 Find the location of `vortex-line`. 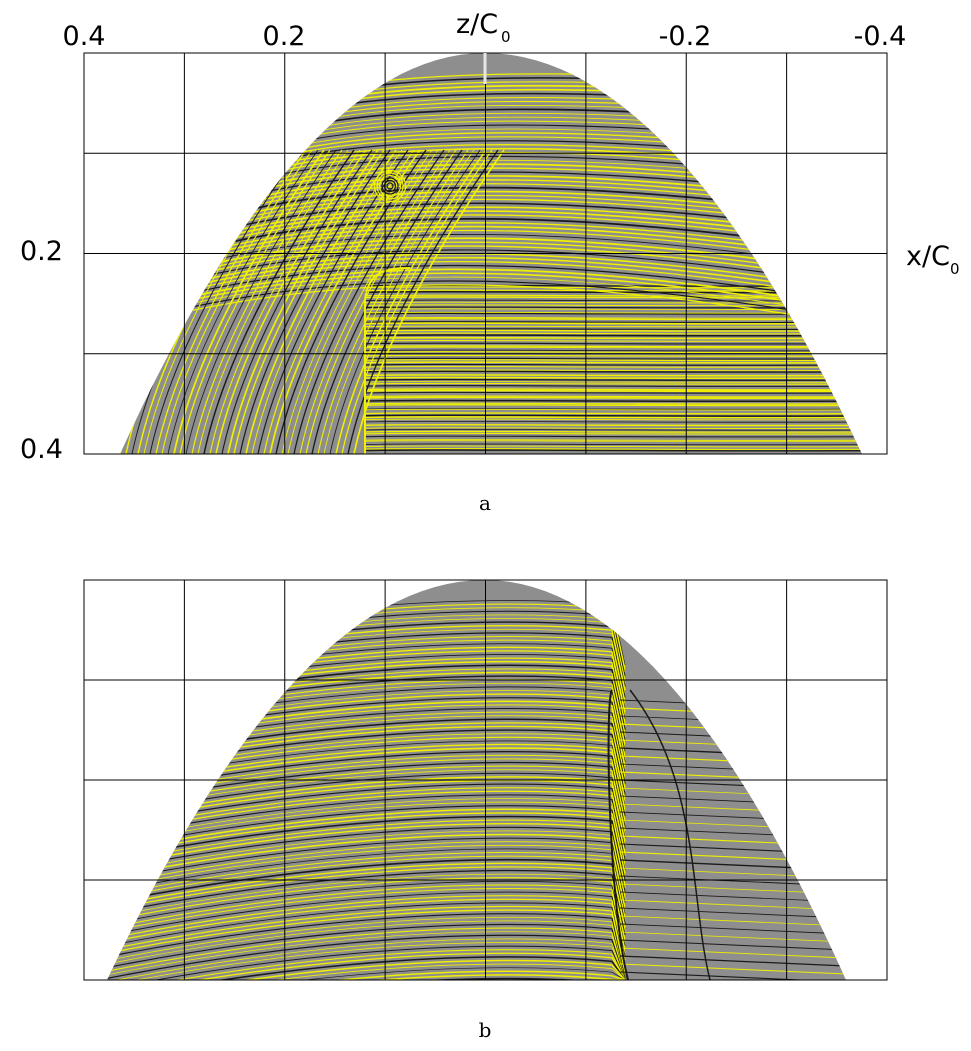

vortex-line is located at coordinates (390, 186).